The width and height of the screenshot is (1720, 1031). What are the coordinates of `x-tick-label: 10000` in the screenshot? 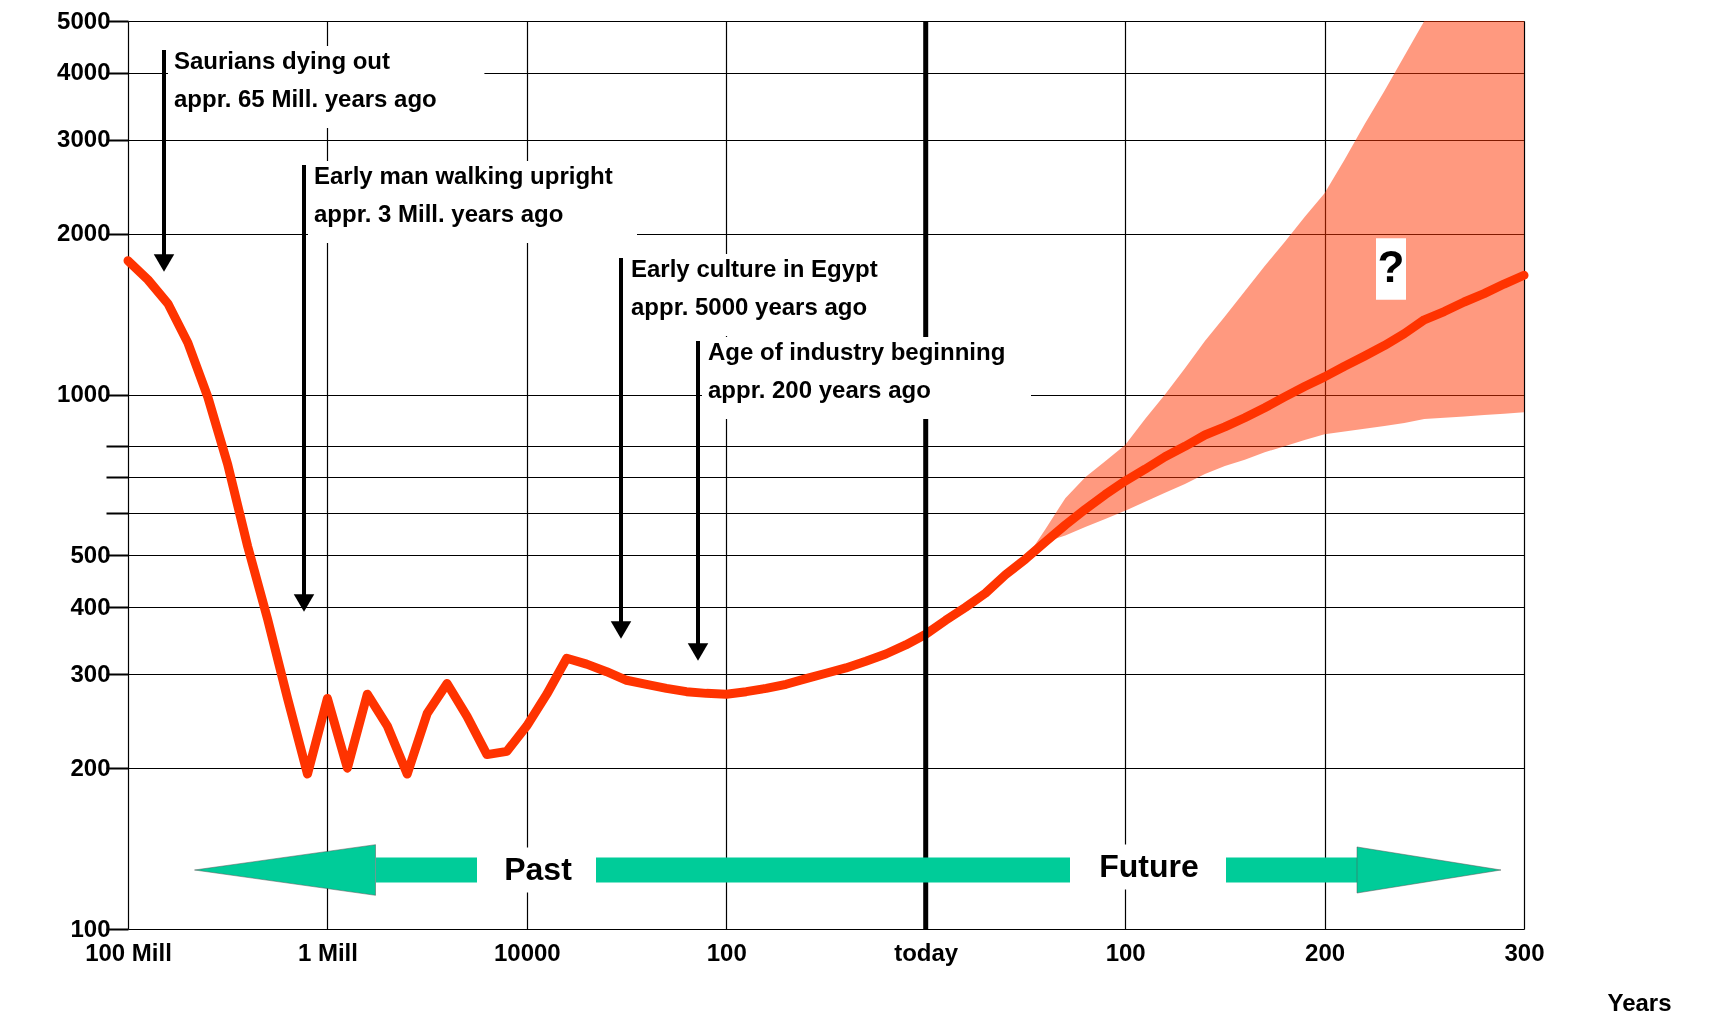 It's located at (527, 952).